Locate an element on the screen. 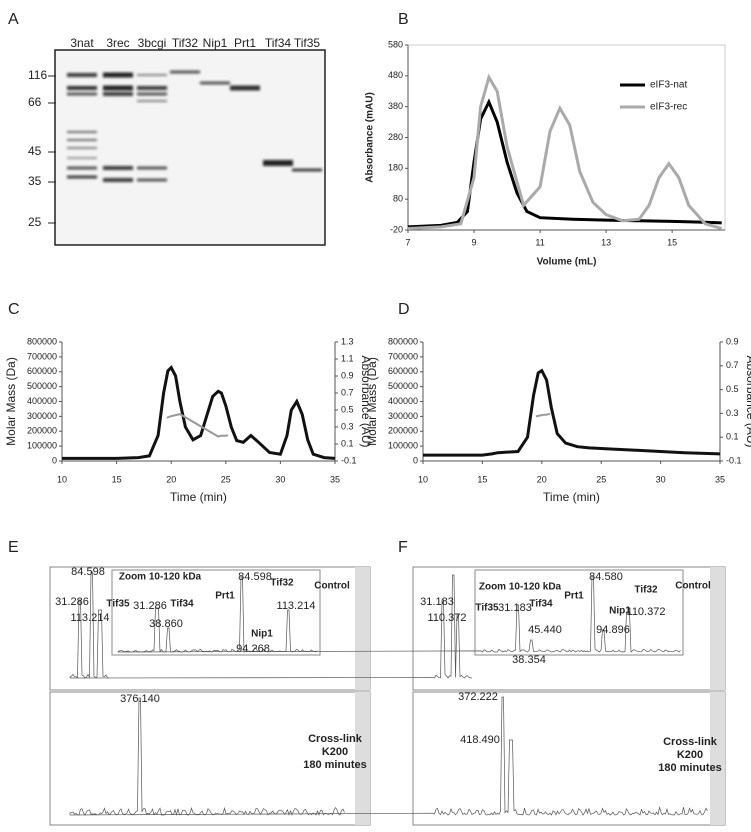  y-tick-label: 0 is located at coordinates (54, 460).